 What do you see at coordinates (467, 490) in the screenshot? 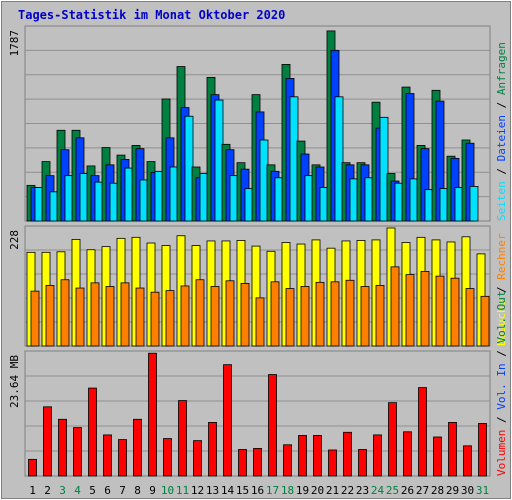
I see `x-tick-label: 30` at bounding box center [467, 490].